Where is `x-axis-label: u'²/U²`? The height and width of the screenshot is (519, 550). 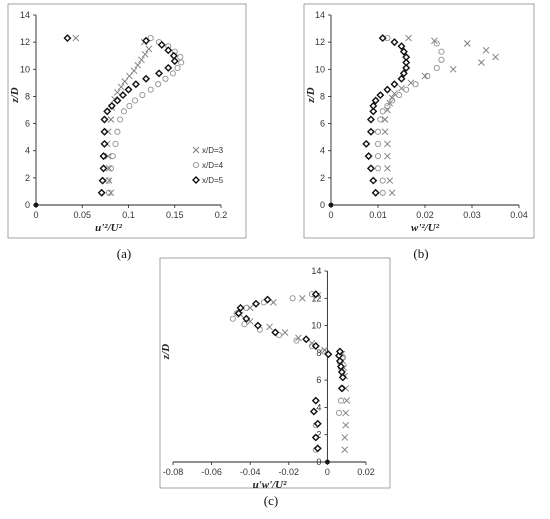
x-axis-label: u'²/U² is located at coordinates (108, 228).